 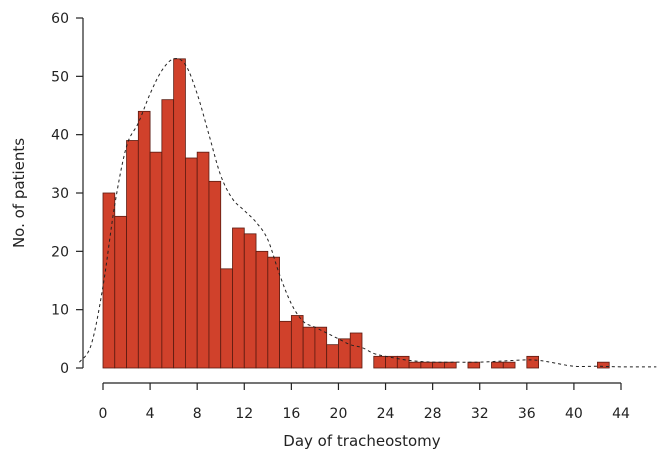 I want to click on x-axis-title: Day of tracheostomy, so click(x=361, y=441).